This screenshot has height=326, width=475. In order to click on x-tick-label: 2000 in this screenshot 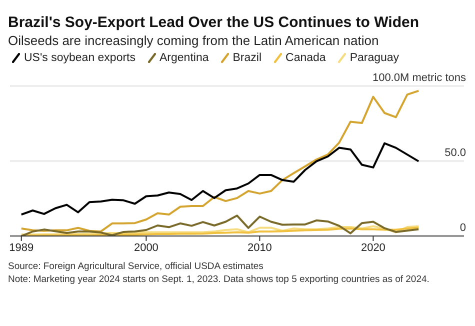, I will do `click(146, 248)`.